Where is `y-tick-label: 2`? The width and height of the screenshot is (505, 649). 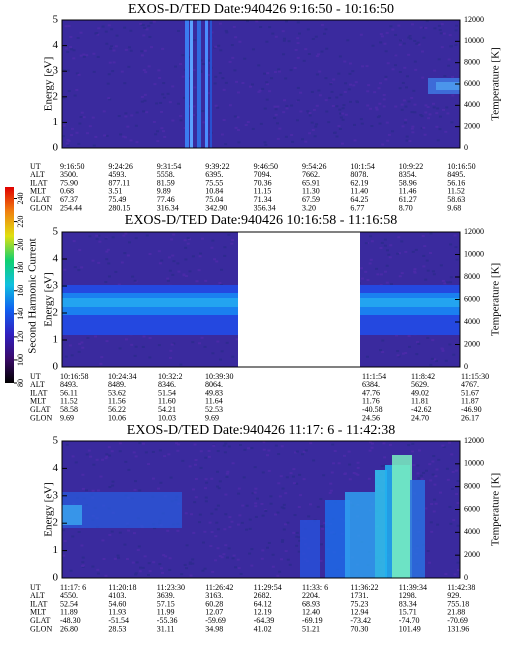 y-tick-label: 2 is located at coordinates (56, 523).